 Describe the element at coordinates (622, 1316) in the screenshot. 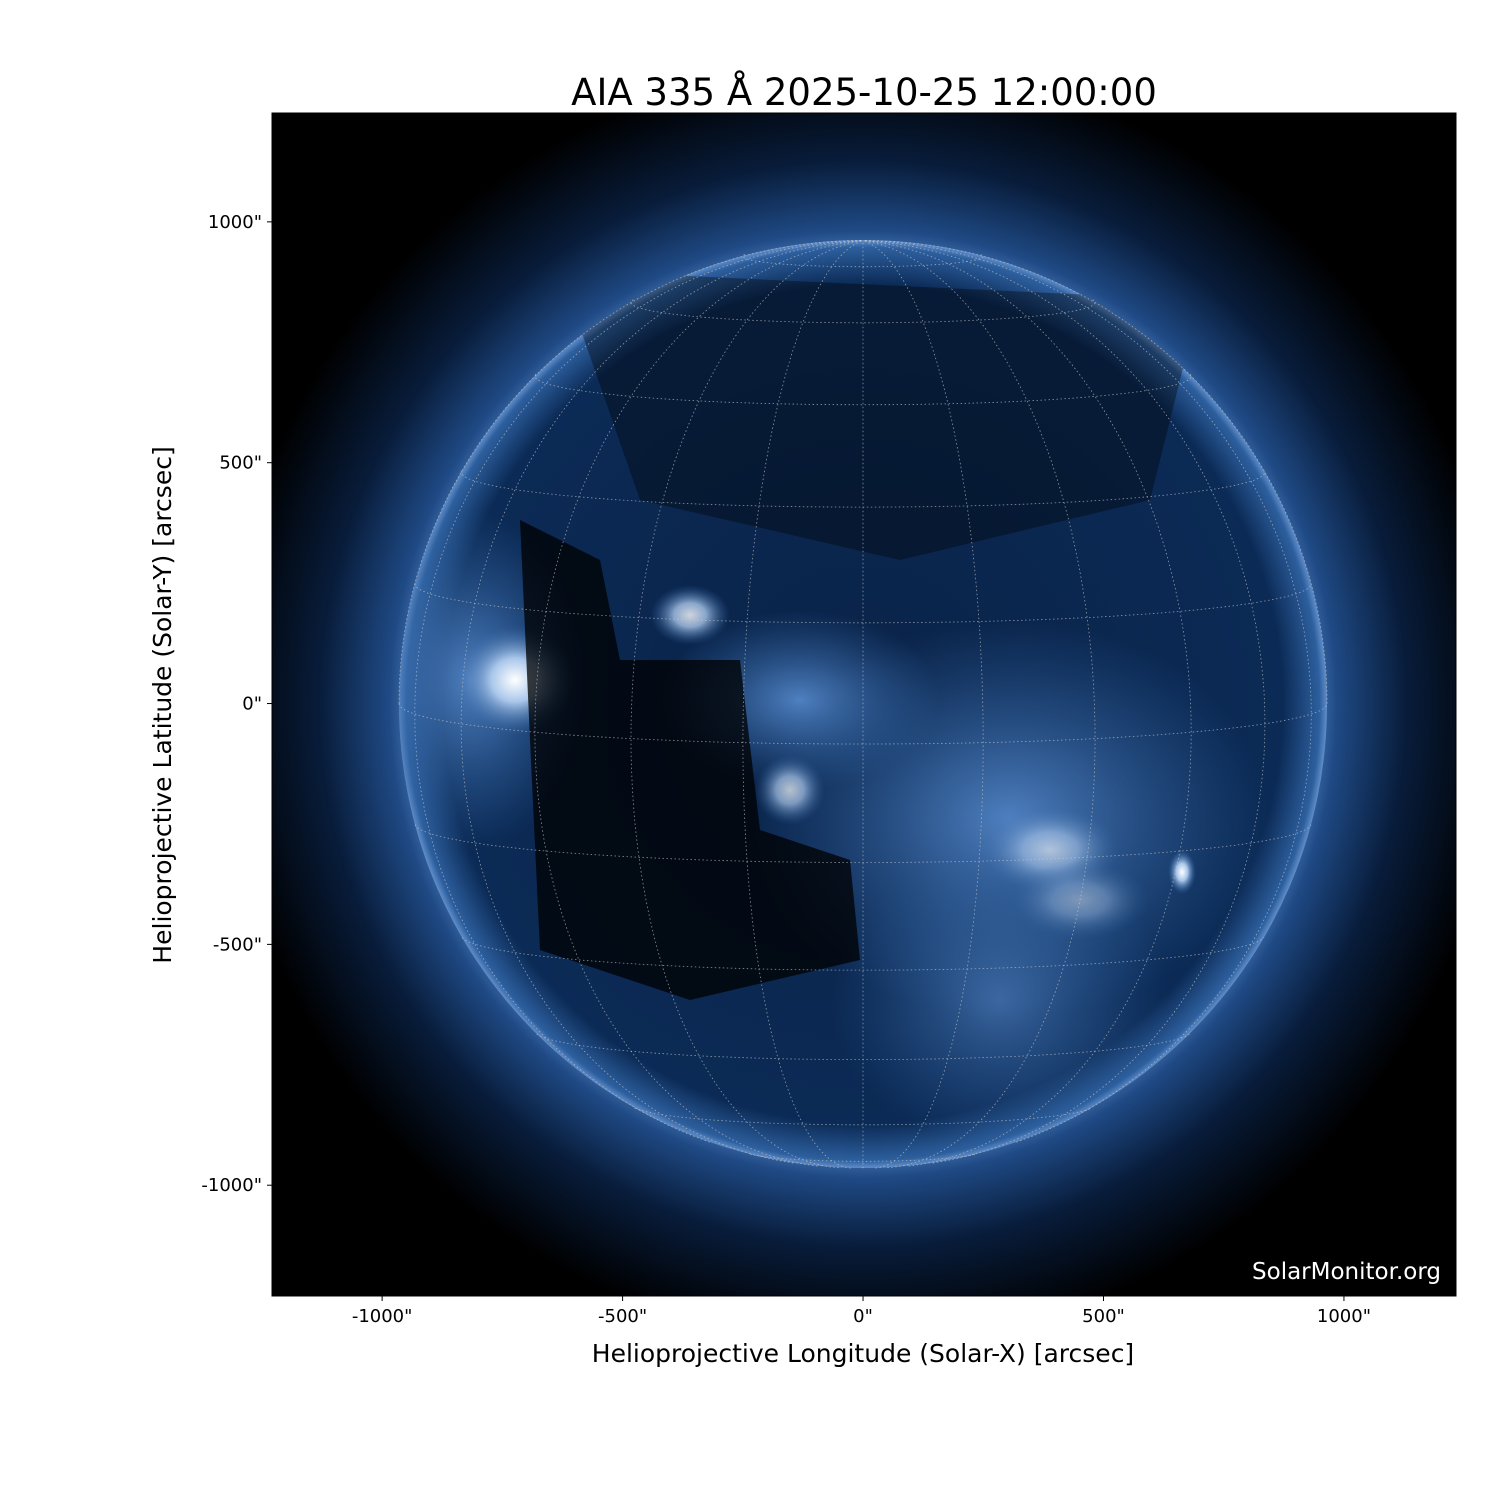

I see `x-tick-label: -500"` at that location.